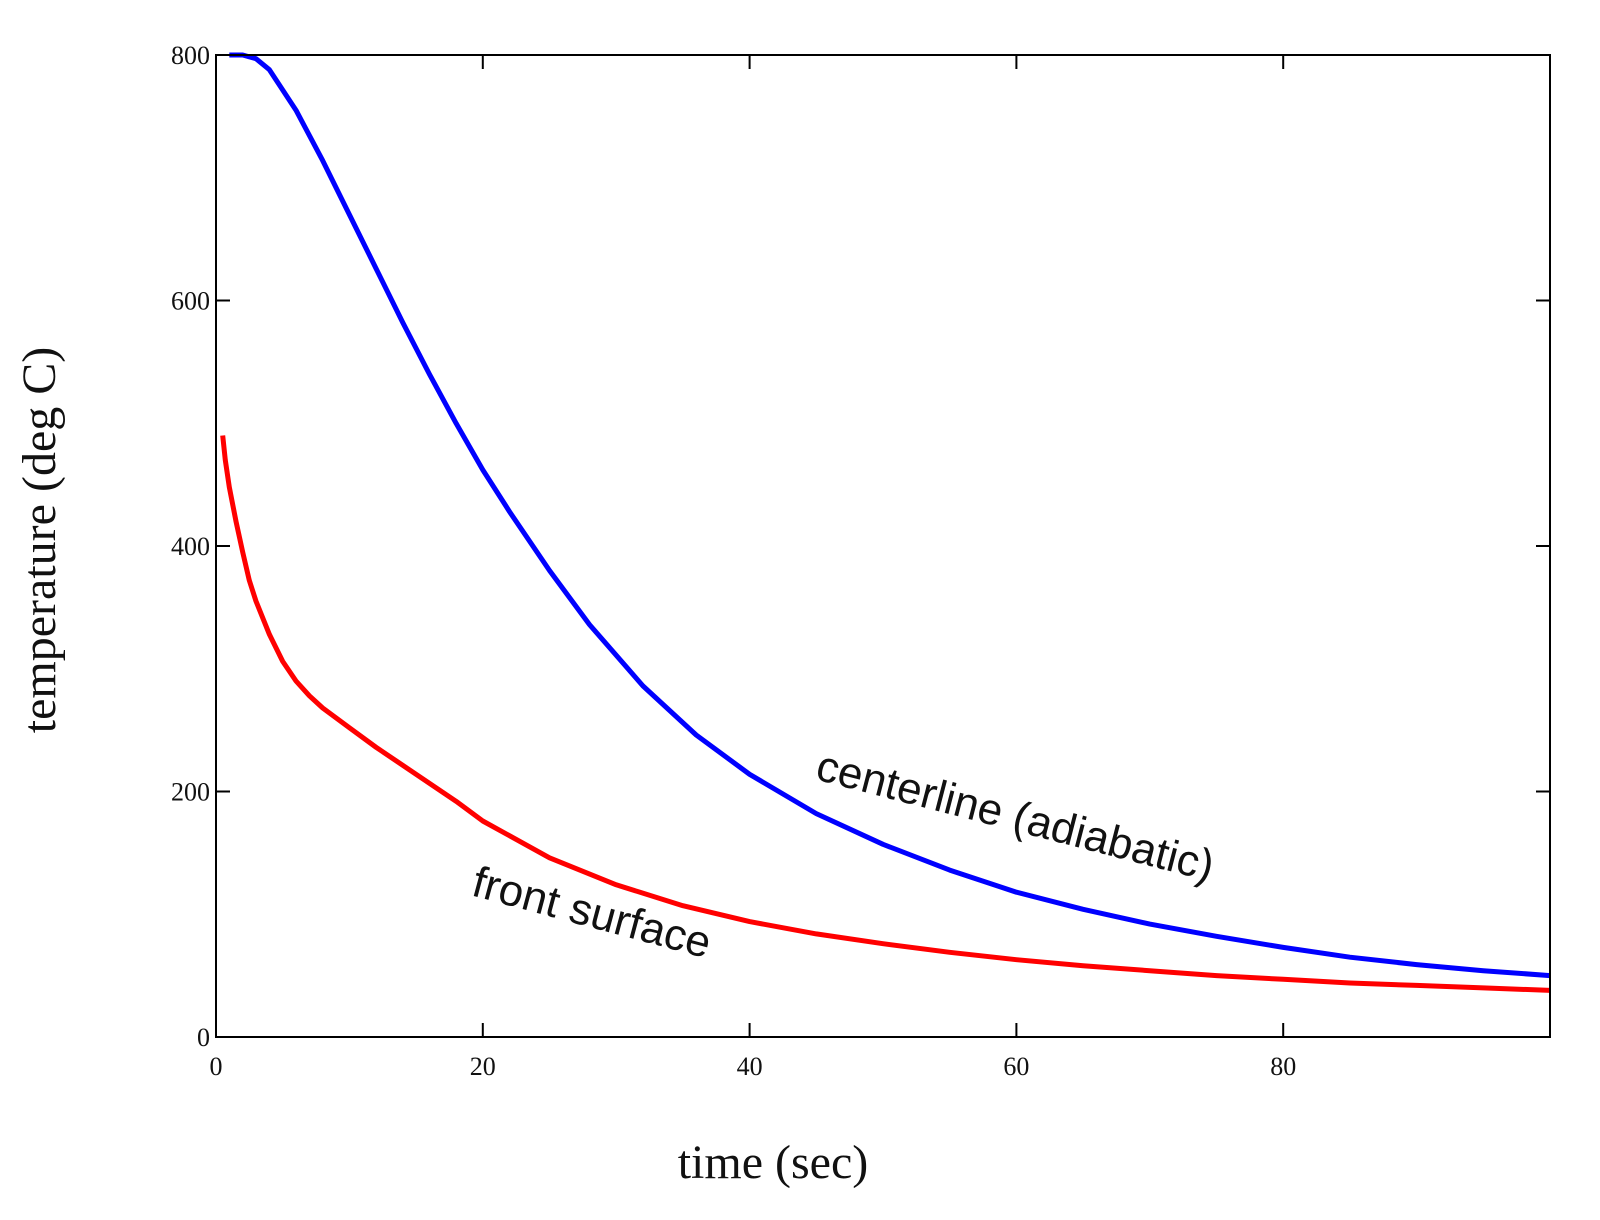 This screenshot has width=1600, height=1220. What do you see at coordinates (1016, 1066) in the screenshot?
I see `x-tick-label: 60` at bounding box center [1016, 1066].